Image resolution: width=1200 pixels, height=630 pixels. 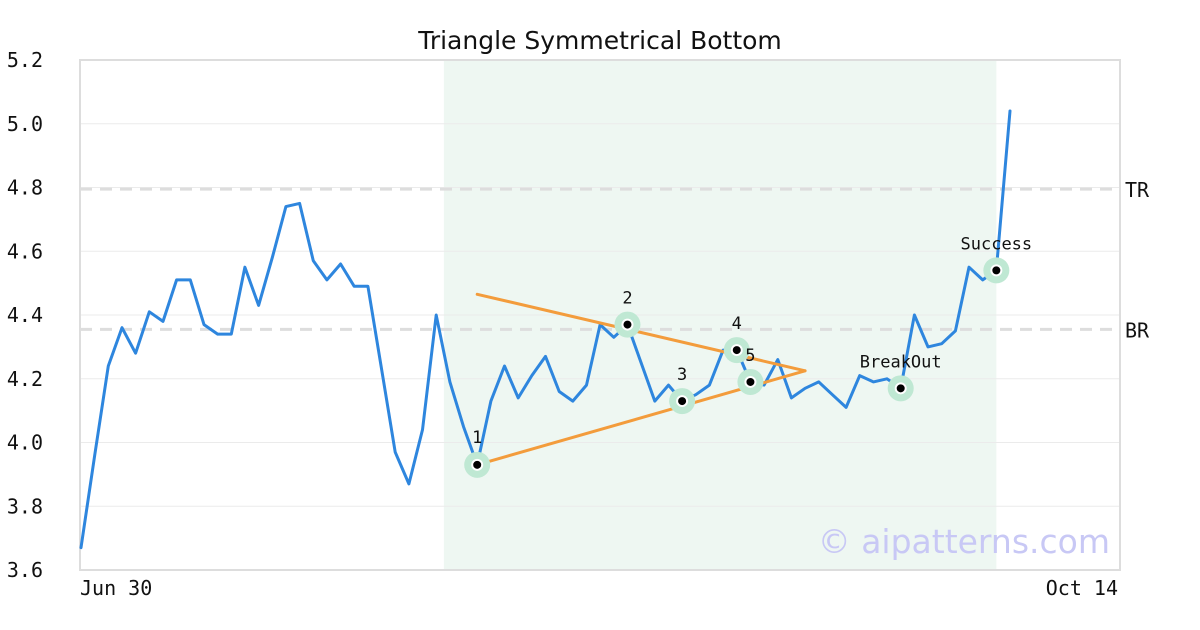 I want to click on y-tick-label: 4.8, so click(x=25, y=188).